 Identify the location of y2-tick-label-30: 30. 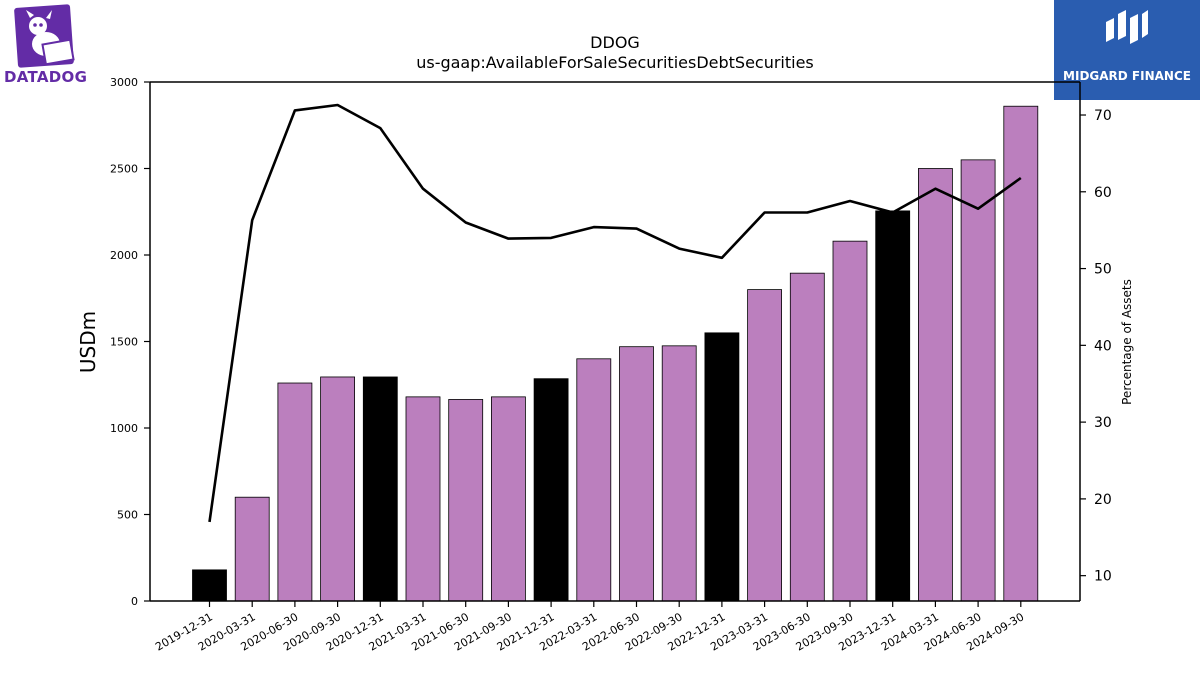
(1103, 423).